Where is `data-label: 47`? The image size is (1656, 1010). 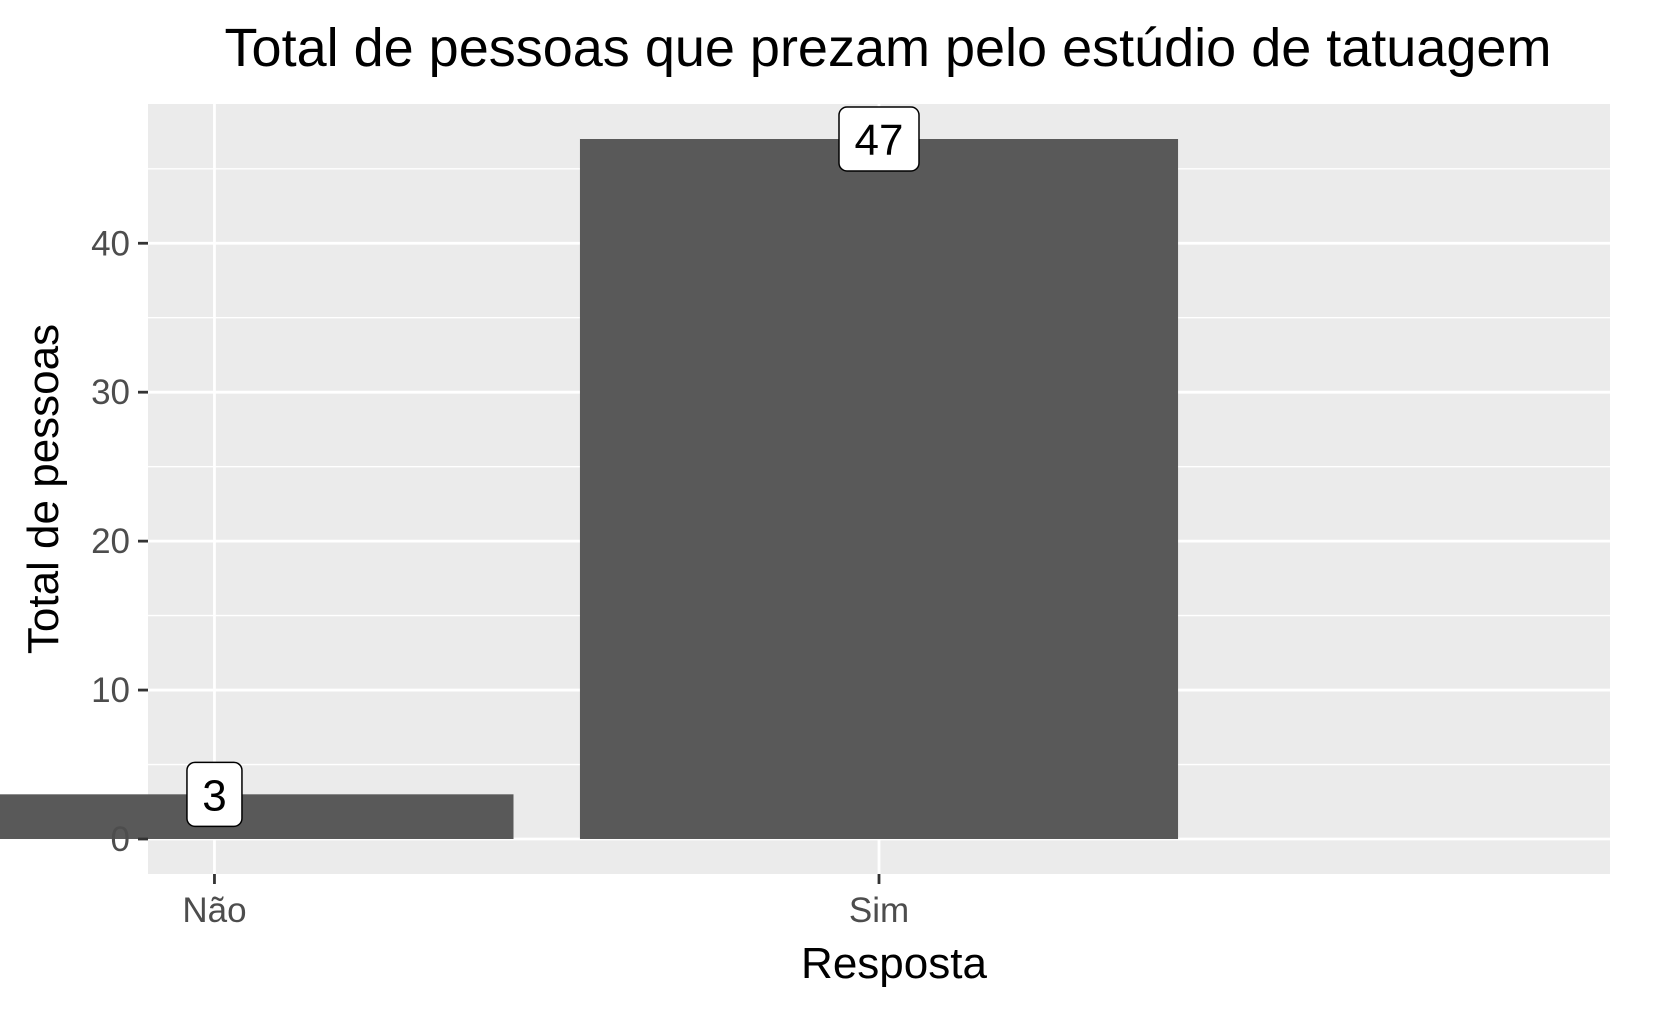
data-label: 47 is located at coordinates (879, 140).